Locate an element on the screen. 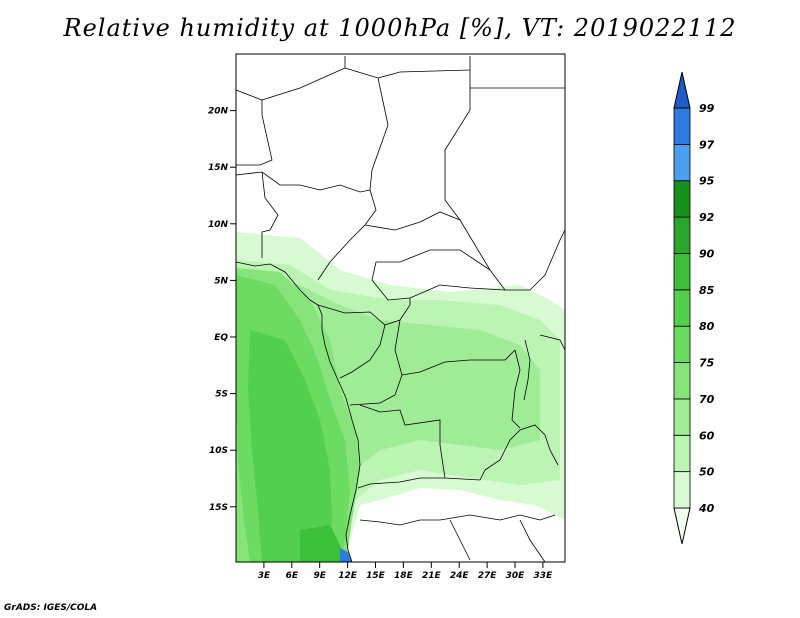 This screenshot has height=618, width=800. colorbar-label: 70 is located at coordinates (707, 399).